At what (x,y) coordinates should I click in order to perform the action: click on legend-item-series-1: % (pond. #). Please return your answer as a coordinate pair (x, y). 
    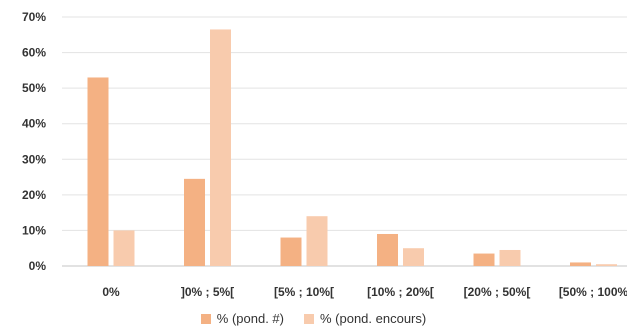
    Looking at the image, I should click on (242, 318).